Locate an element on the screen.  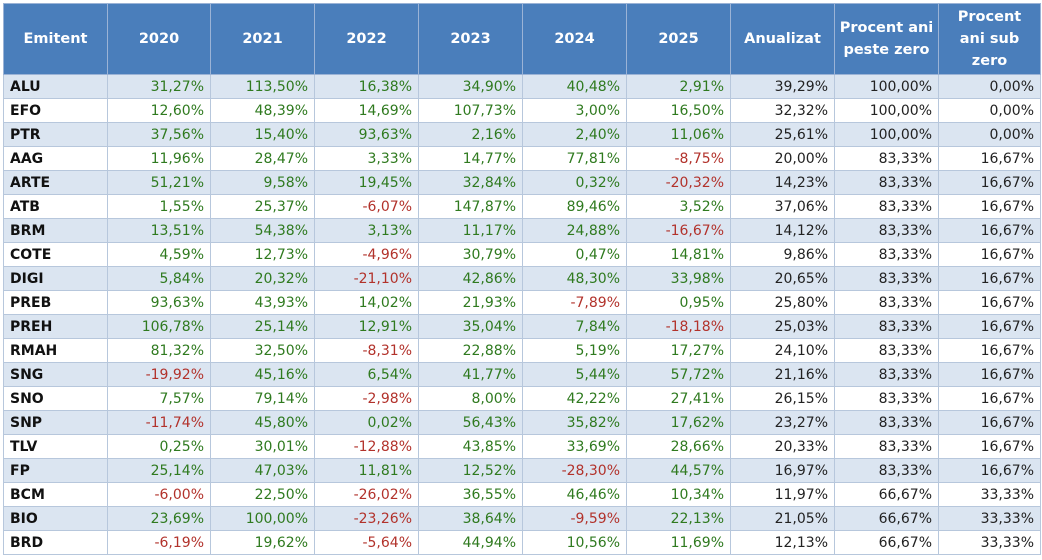
value-cell: 3,33% is located at coordinates (366, 158).